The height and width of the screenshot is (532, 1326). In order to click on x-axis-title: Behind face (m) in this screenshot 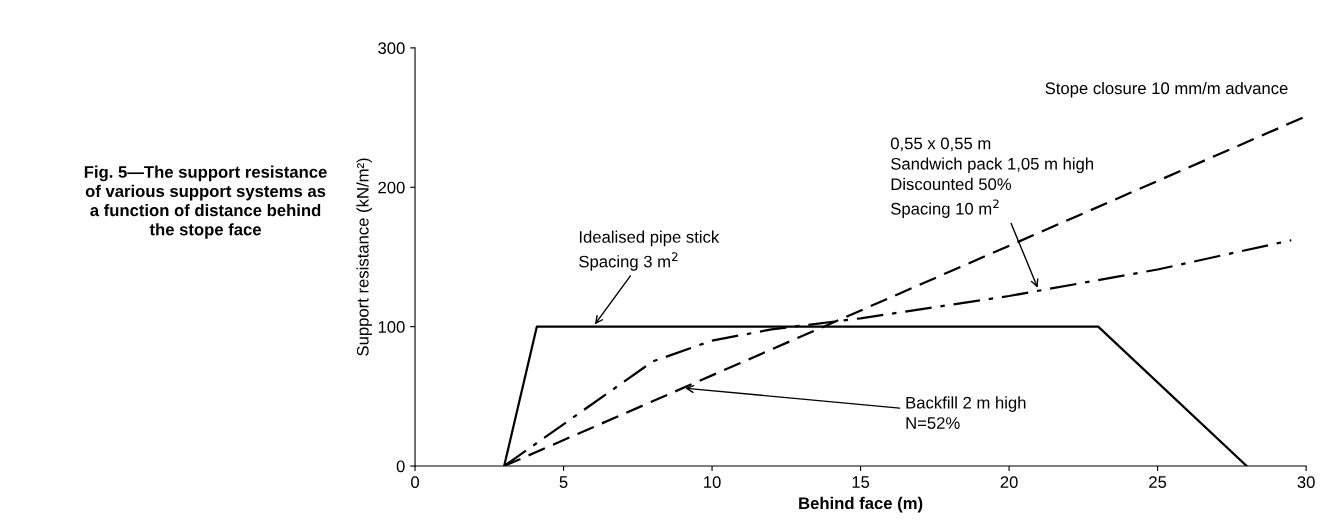, I will do `click(861, 504)`.